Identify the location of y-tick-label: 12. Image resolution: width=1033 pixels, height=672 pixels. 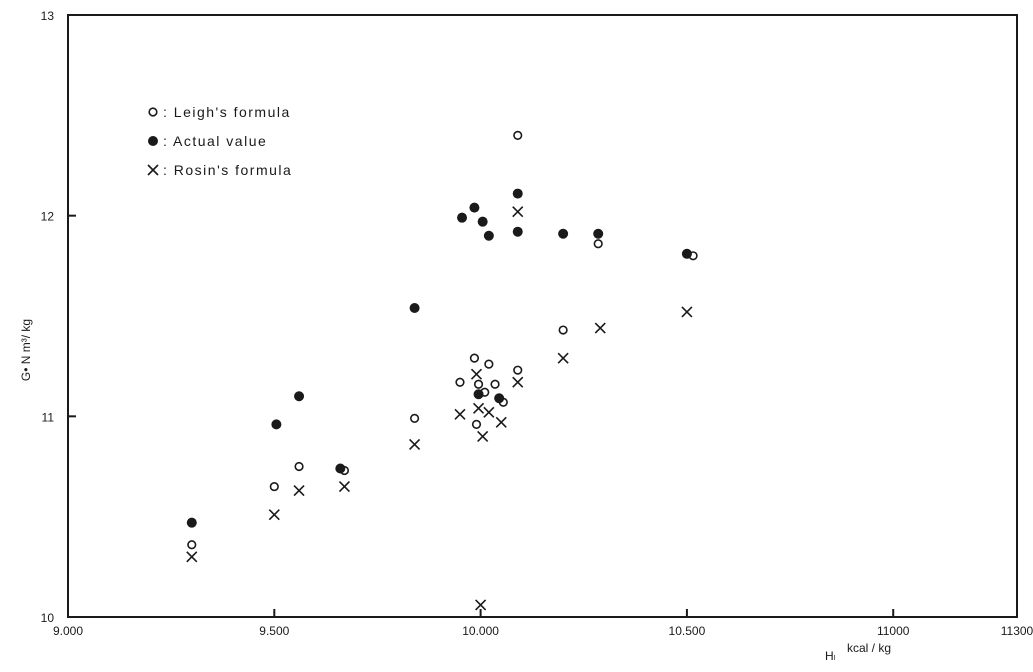
(48, 217).